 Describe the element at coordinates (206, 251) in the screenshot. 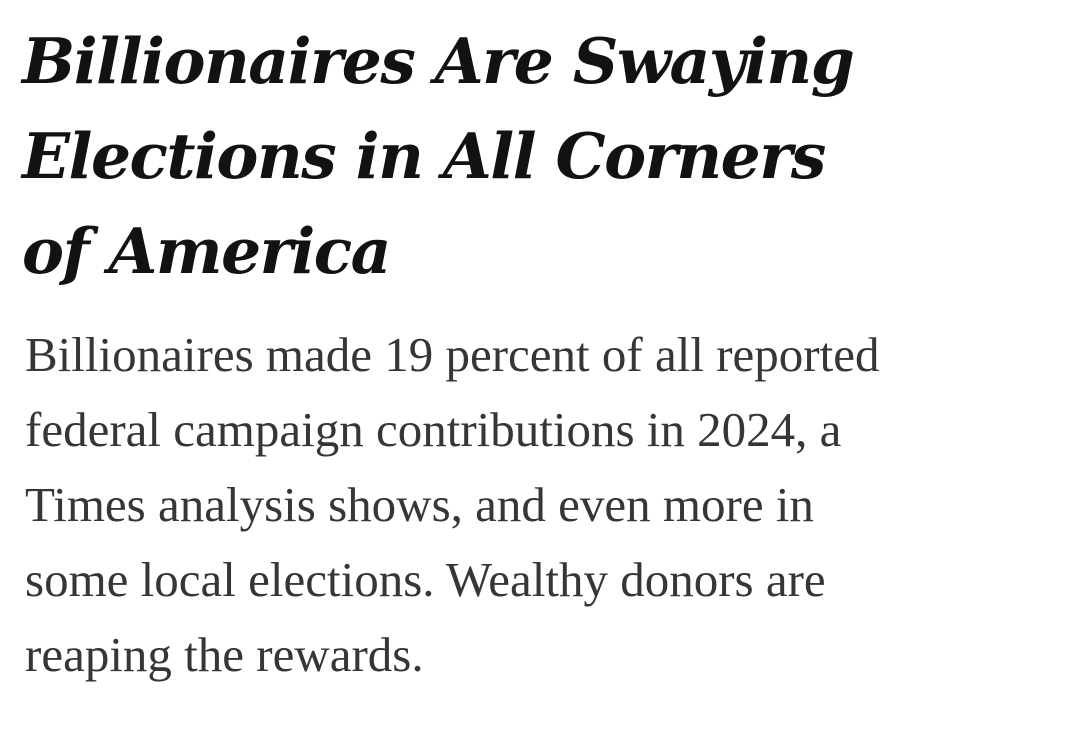

I see `headline-line: of America` at that location.